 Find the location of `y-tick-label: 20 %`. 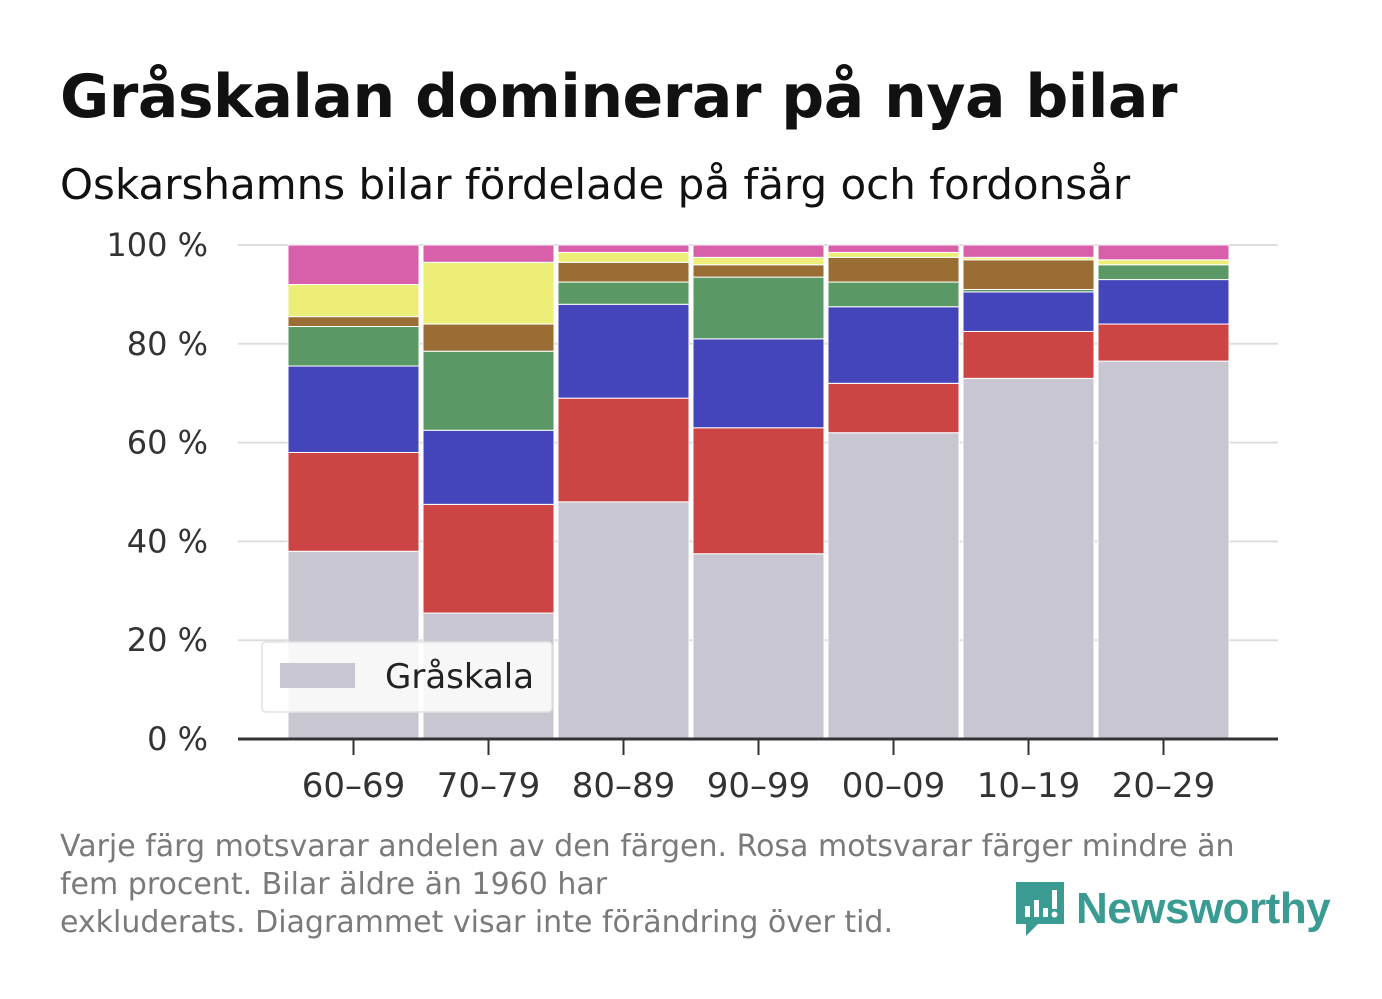

y-tick-label: 20 % is located at coordinates (167, 640).